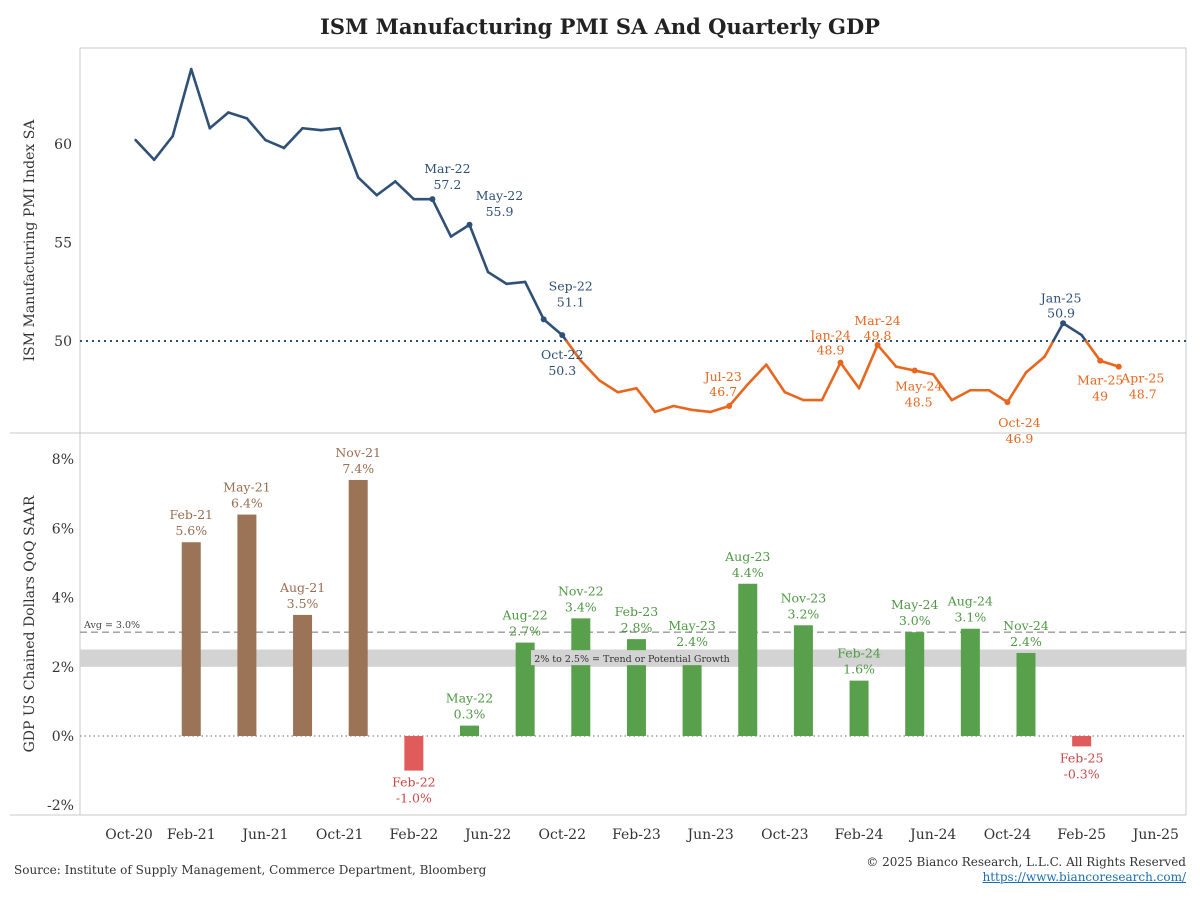 The image size is (1200, 900). What do you see at coordinates (1026, 625) in the screenshot?
I see `gdp-bar-month: Nov-24` at bounding box center [1026, 625].